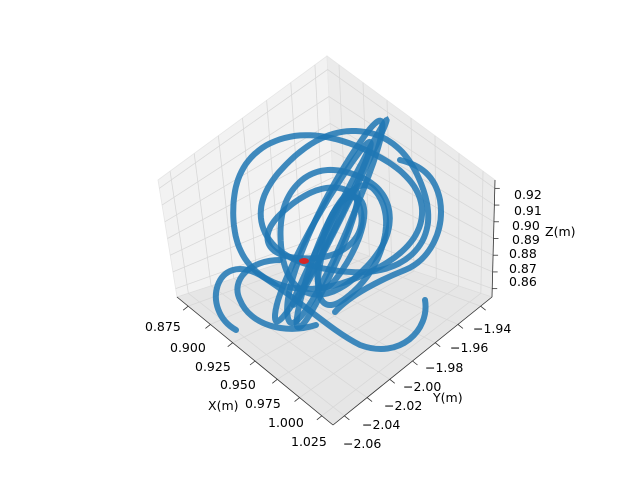  I want to click on origin-point, so click(304, 261).